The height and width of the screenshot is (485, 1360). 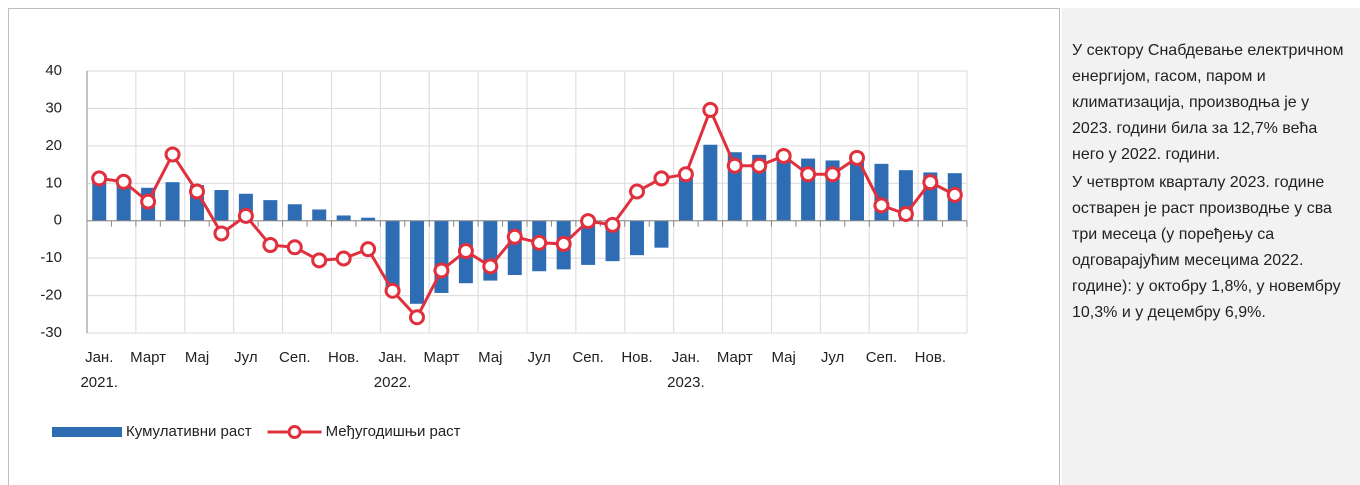 I want to click on legend-marker, so click(x=294, y=432).